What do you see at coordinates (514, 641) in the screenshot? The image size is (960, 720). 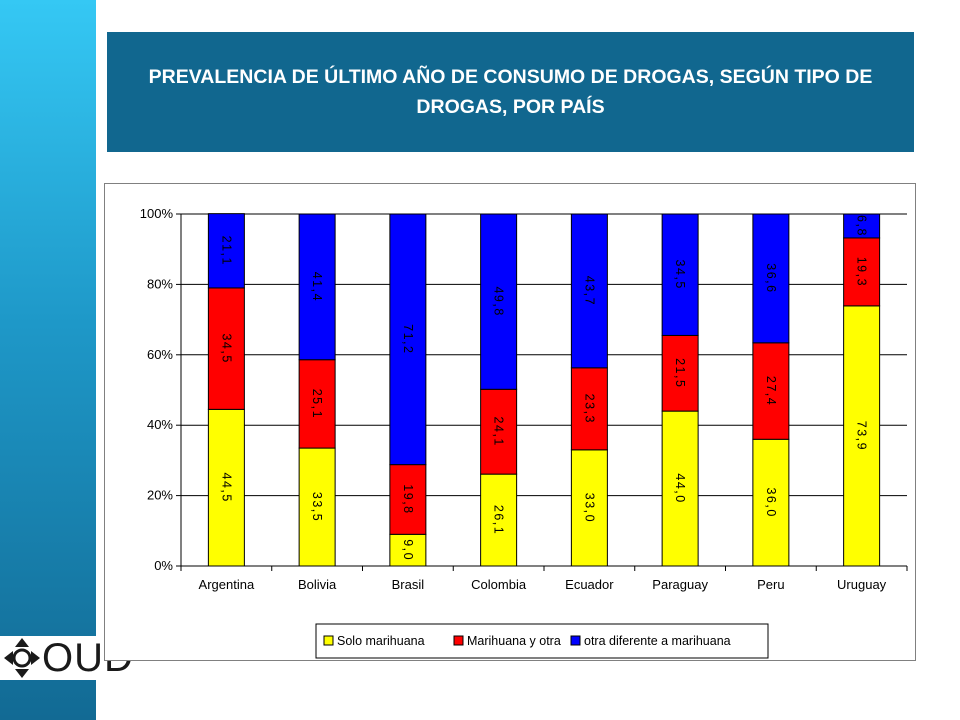 I see `legend-label: Marihuana y otra` at bounding box center [514, 641].